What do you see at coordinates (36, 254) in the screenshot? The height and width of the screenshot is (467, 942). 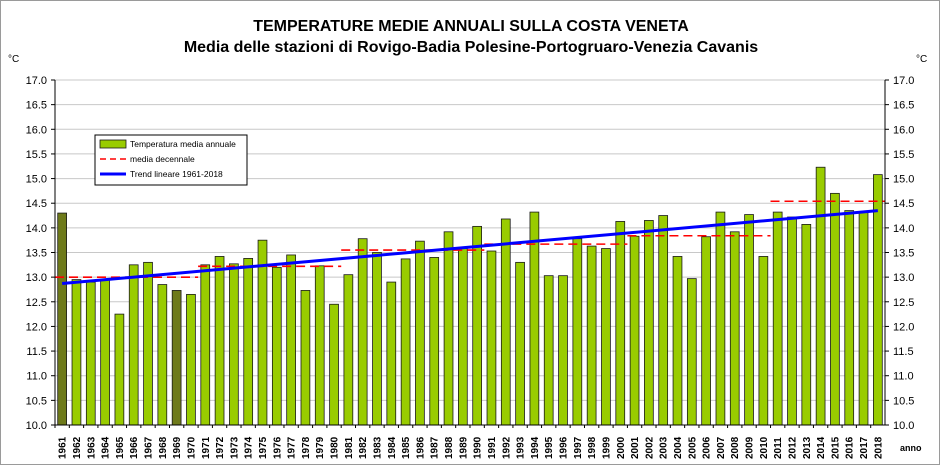 I see `y-tick-label-left: 13.5` at bounding box center [36, 254].